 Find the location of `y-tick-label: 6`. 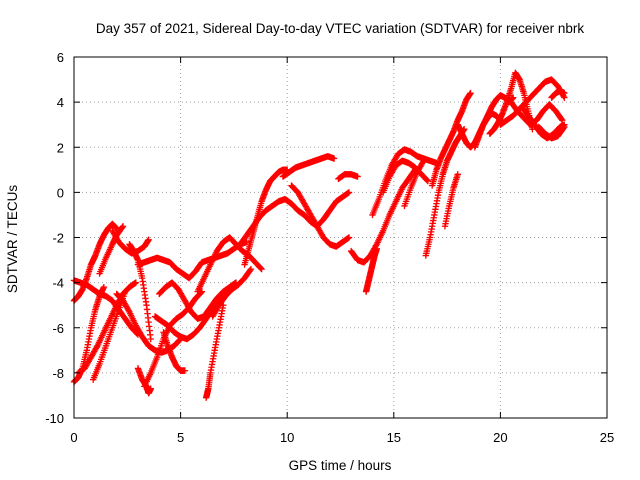

y-tick-label: 6 is located at coordinates (60, 57).